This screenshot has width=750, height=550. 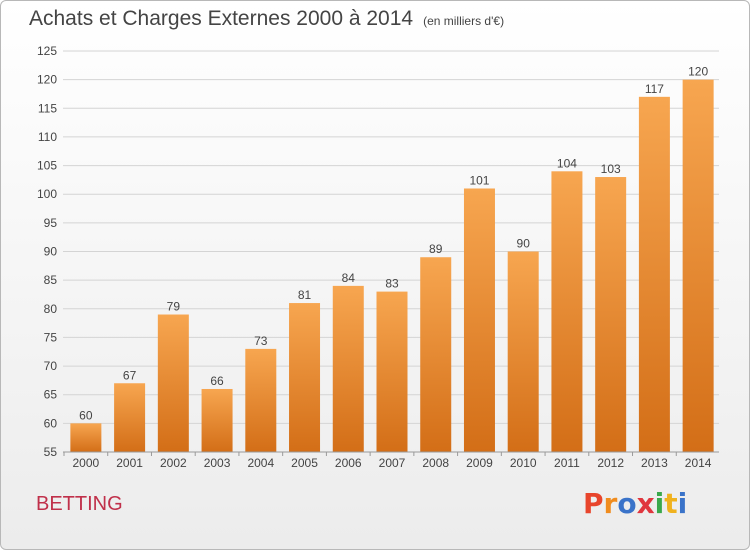 I want to click on bar-2011, so click(x=567, y=312).